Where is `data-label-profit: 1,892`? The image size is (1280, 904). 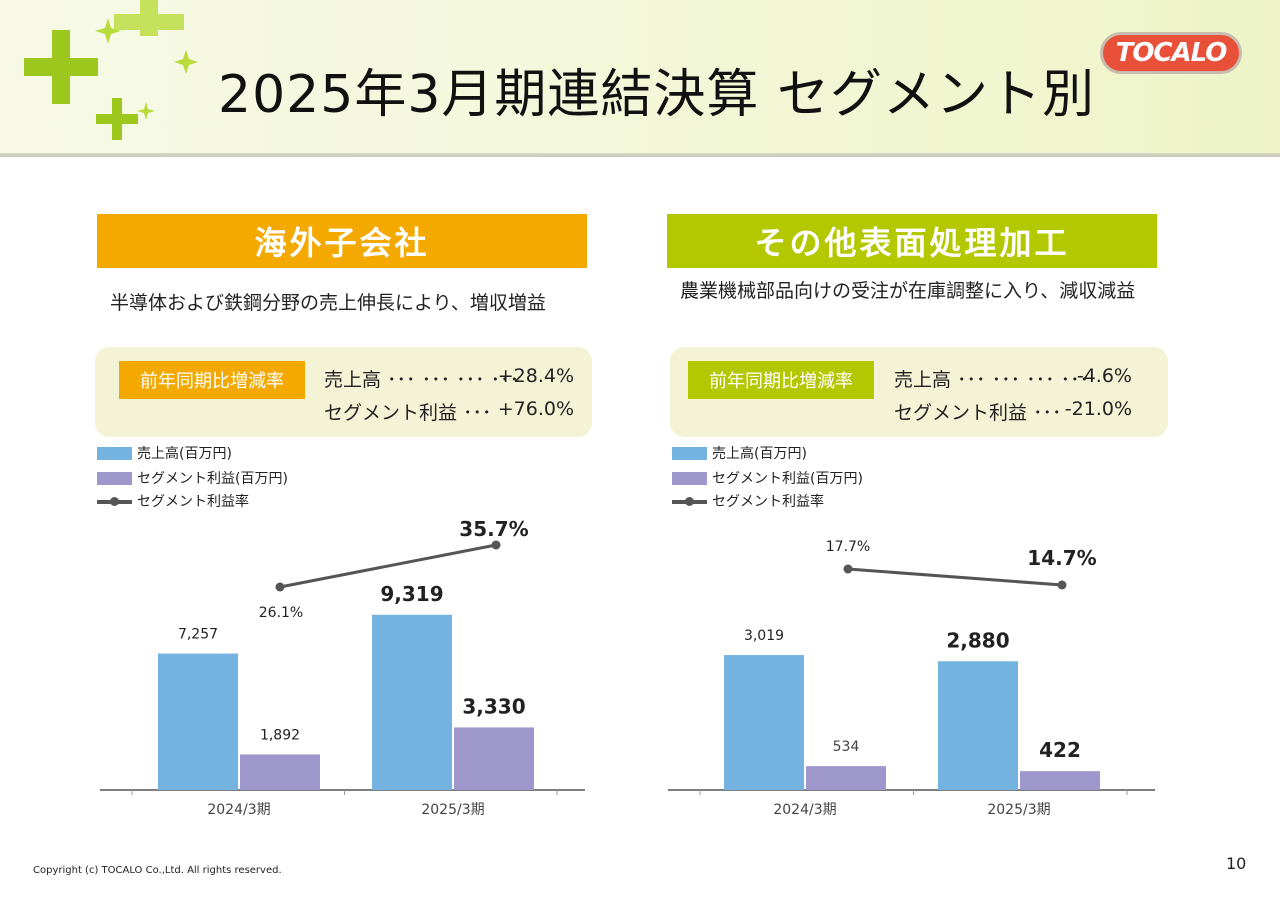 data-label-profit: 1,892 is located at coordinates (280, 735).